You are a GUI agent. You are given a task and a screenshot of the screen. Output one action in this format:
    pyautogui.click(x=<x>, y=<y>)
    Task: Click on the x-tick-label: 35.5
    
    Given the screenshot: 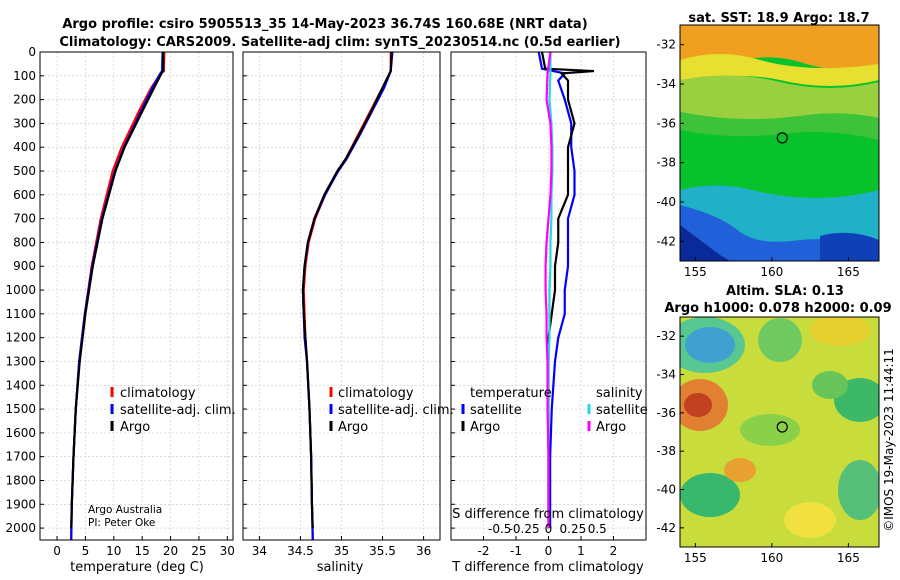 What is the action you would take?
    pyautogui.click(x=382, y=551)
    